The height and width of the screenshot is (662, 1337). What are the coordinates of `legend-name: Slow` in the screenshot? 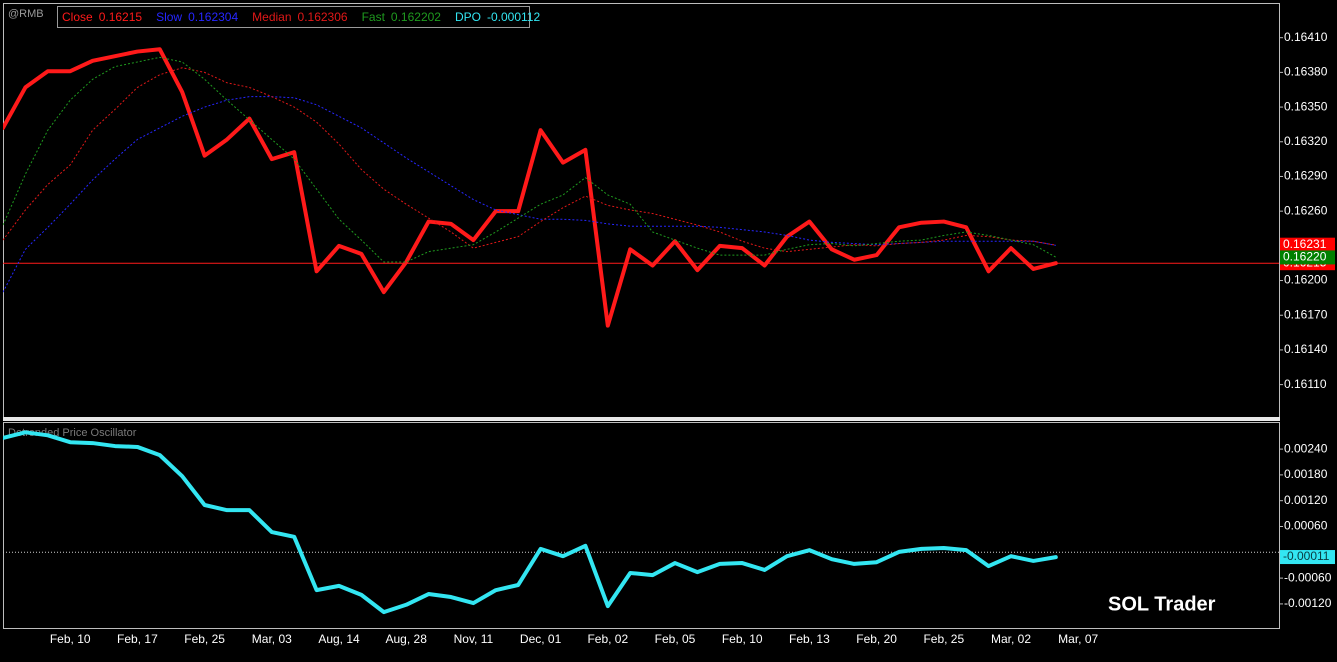 It's located at (169, 17).